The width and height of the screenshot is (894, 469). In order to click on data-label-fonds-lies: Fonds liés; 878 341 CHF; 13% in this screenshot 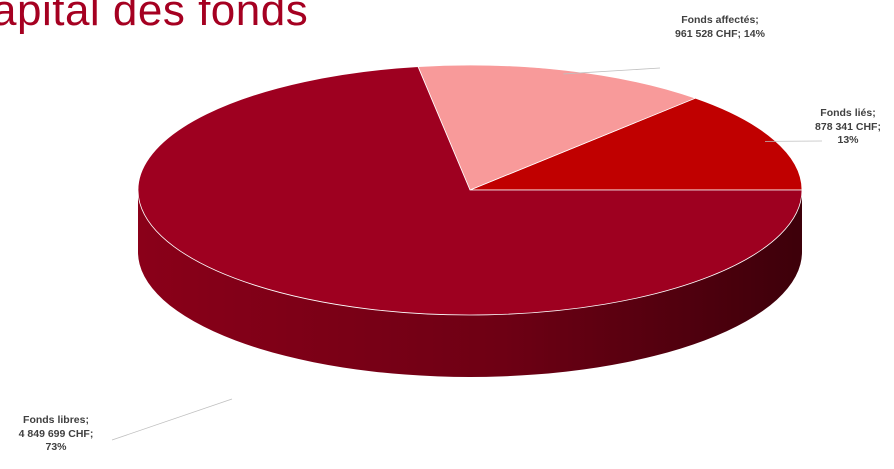, I will do `click(847, 127)`.